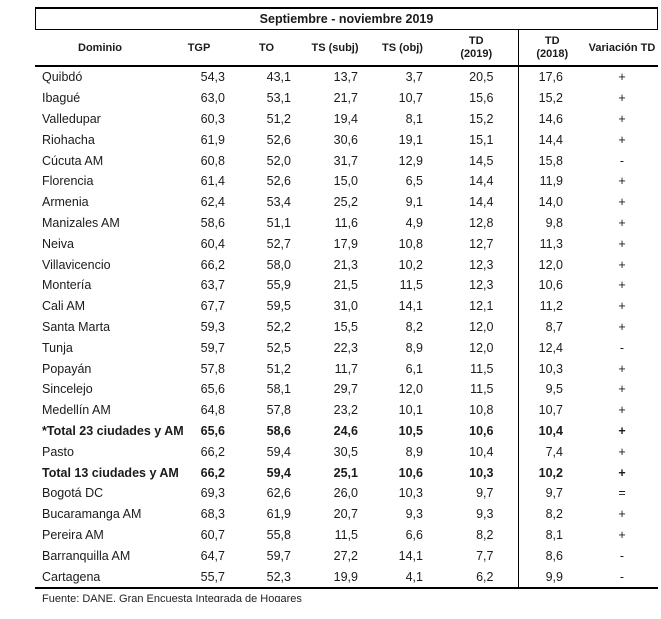  What do you see at coordinates (64, 306) in the screenshot?
I see `cell-dominio: Cali AM` at bounding box center [64, 306].